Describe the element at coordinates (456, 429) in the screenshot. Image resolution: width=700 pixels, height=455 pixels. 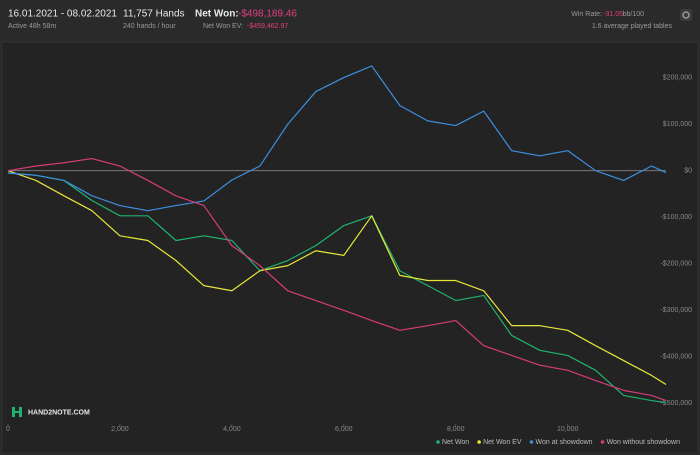
I see `x-tick-label: 8,000` at that location.